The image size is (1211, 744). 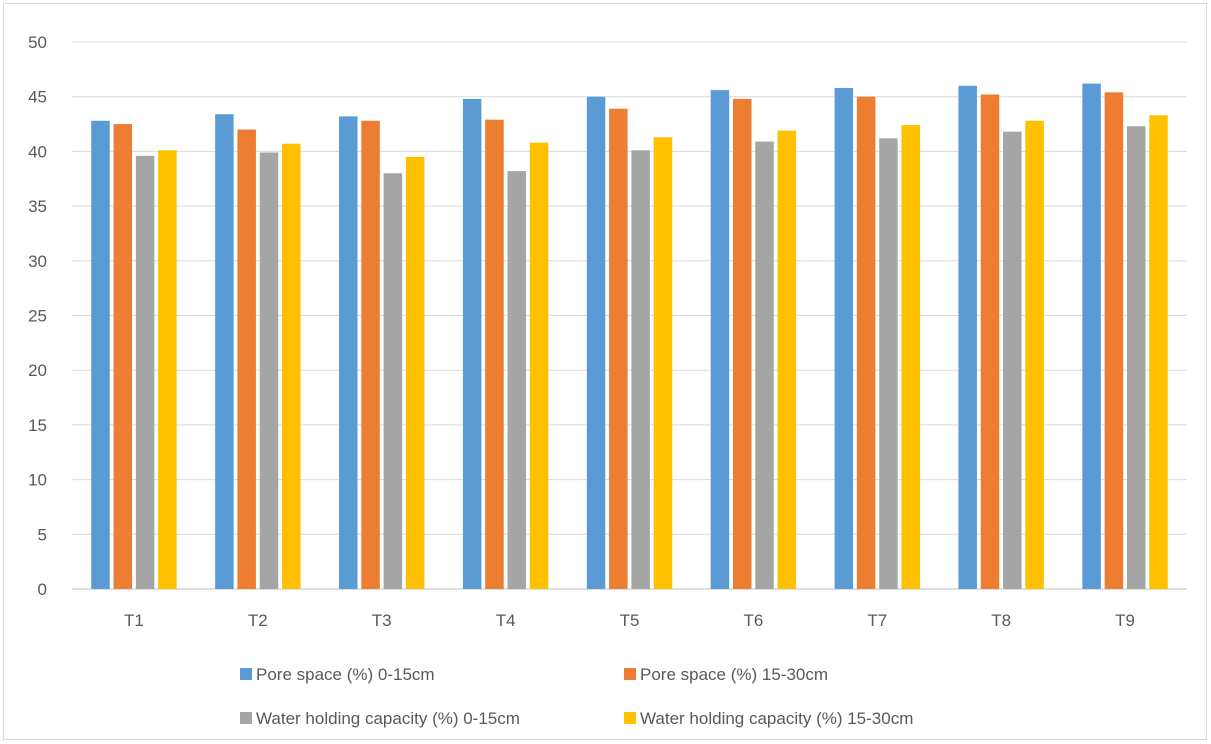 What do you see at coordinates (37, 206) in the screenshot?
I see `y-tick-label: 35` at bounding box center [37, 206].